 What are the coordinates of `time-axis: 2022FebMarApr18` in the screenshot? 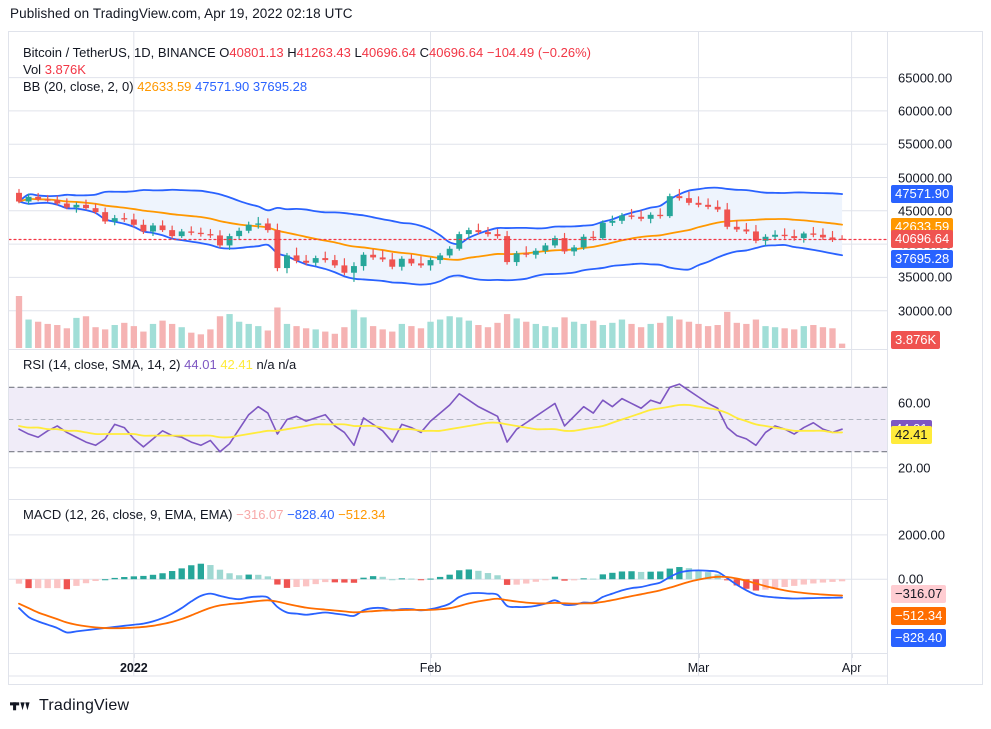 It's located at (448, 668).